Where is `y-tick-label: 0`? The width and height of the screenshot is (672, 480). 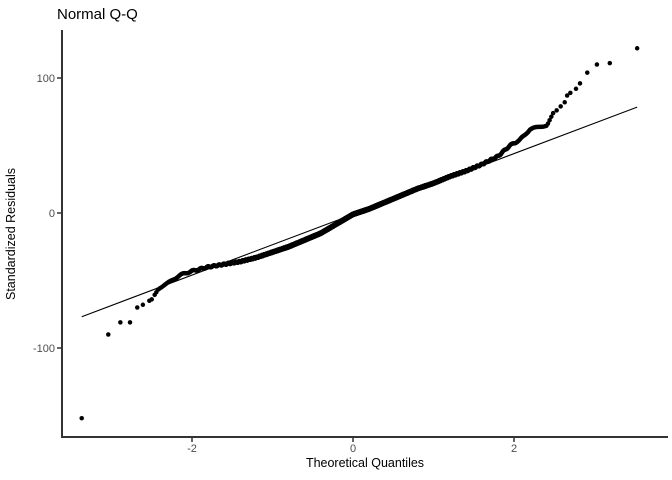
y-tick-label: 0 is located at coordinates (52, 214).